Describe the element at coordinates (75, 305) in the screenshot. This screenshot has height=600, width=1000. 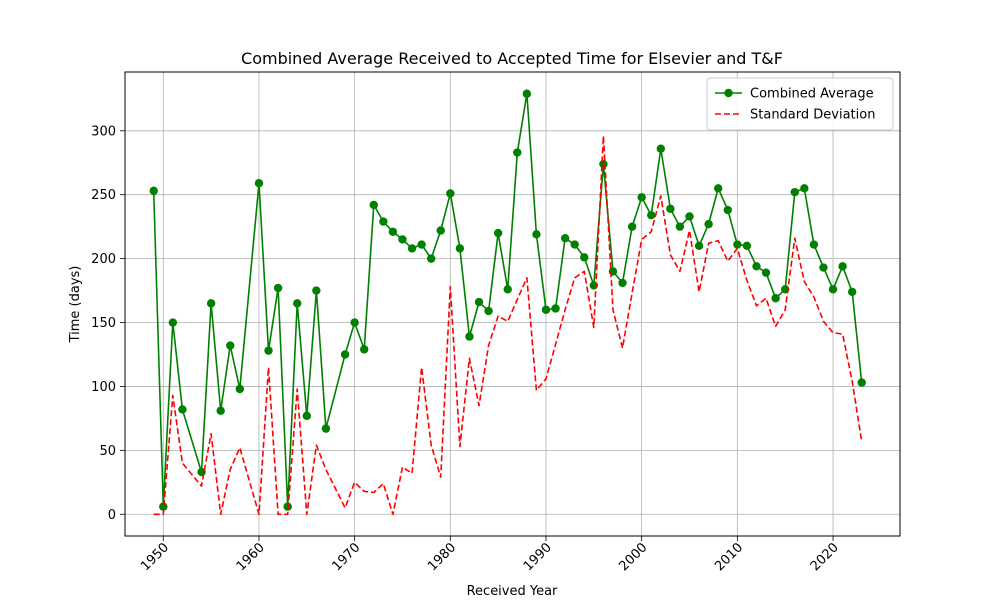
I see `y-axis-label: Time (days)` at that location.